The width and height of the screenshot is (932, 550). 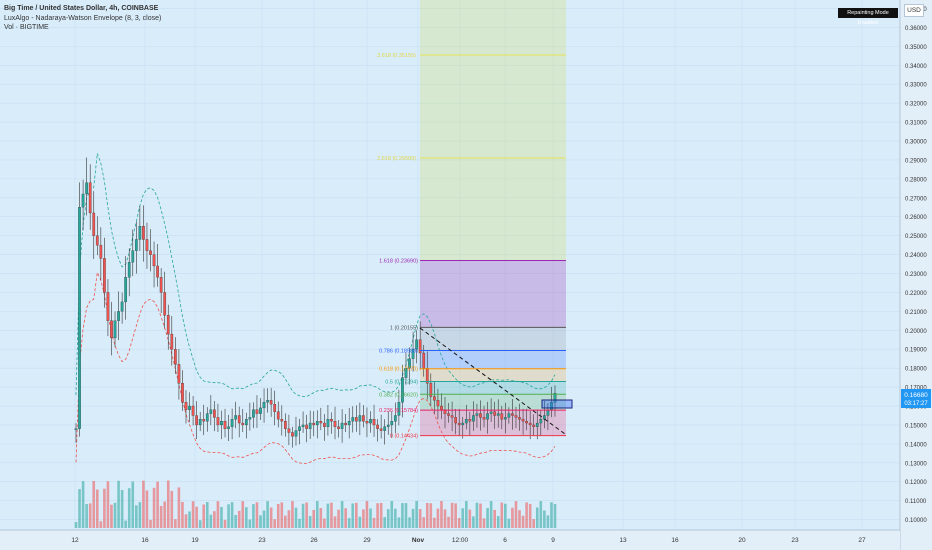 I want to click on upper-target-zone, so click(x=493, y=130).